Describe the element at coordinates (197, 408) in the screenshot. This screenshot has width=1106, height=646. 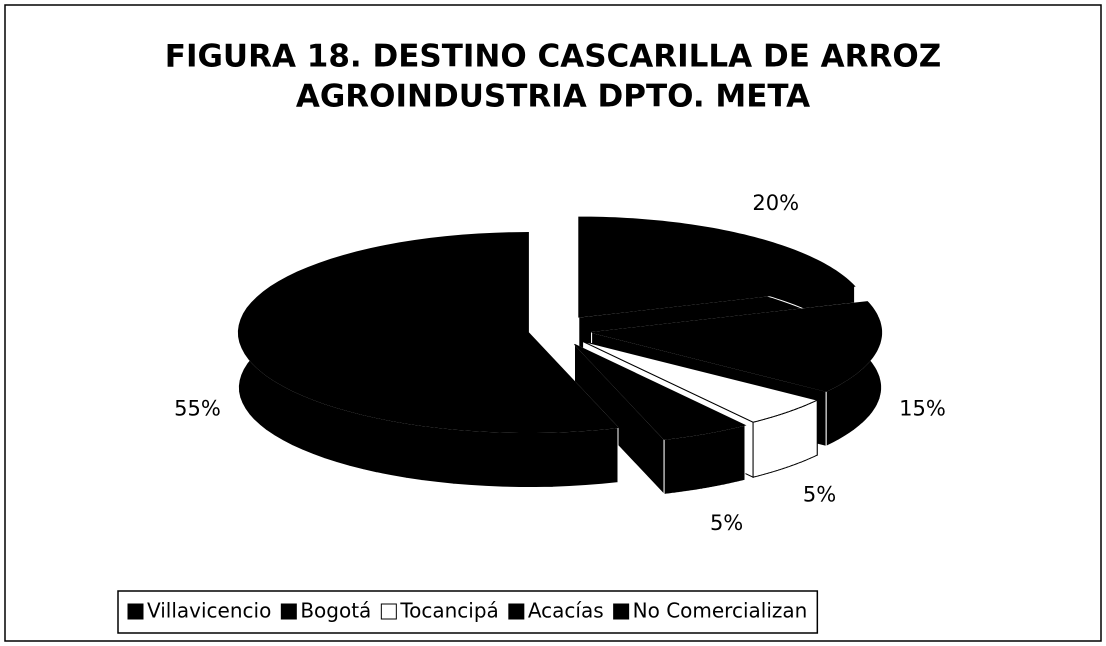
I see `value-label: 55%` at that location.